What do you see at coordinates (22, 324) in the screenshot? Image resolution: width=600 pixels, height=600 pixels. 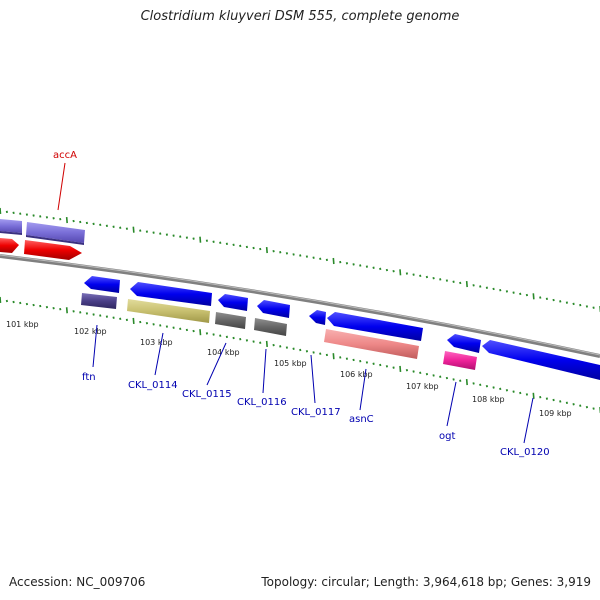 I see `scale-label-101: 101 kbp` at bounding box center [22, 324].